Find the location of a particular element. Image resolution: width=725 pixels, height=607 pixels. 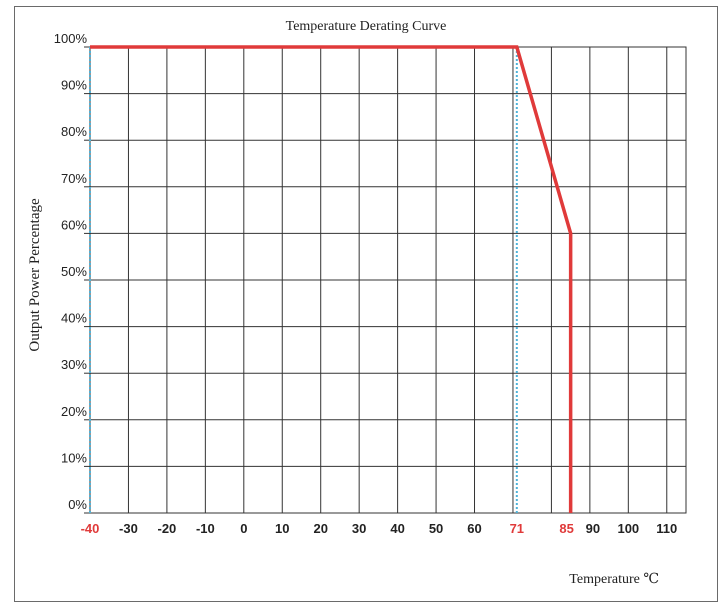

y-tick-label: 90% is located at coordinates (74, 85).